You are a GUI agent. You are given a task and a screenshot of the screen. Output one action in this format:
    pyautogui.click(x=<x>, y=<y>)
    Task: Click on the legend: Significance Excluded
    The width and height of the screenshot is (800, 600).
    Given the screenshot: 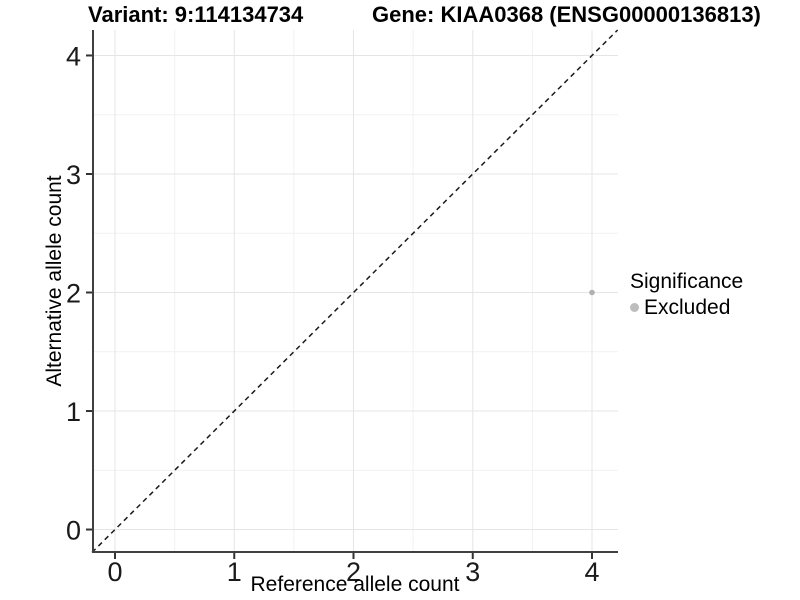 What is the action you would take?
    pyautogui.click(x=686, y=294)
    